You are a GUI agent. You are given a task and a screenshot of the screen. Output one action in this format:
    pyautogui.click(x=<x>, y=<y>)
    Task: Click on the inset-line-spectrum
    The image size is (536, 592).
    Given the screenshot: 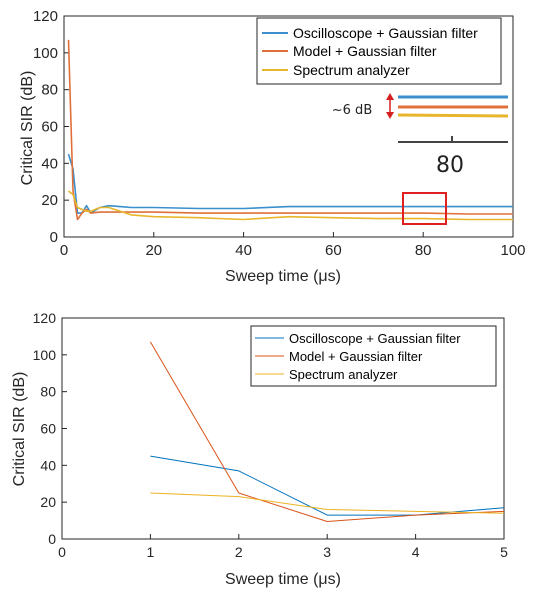 What is the action you would take?
    pyautogui.click(x=453, y=115)
    